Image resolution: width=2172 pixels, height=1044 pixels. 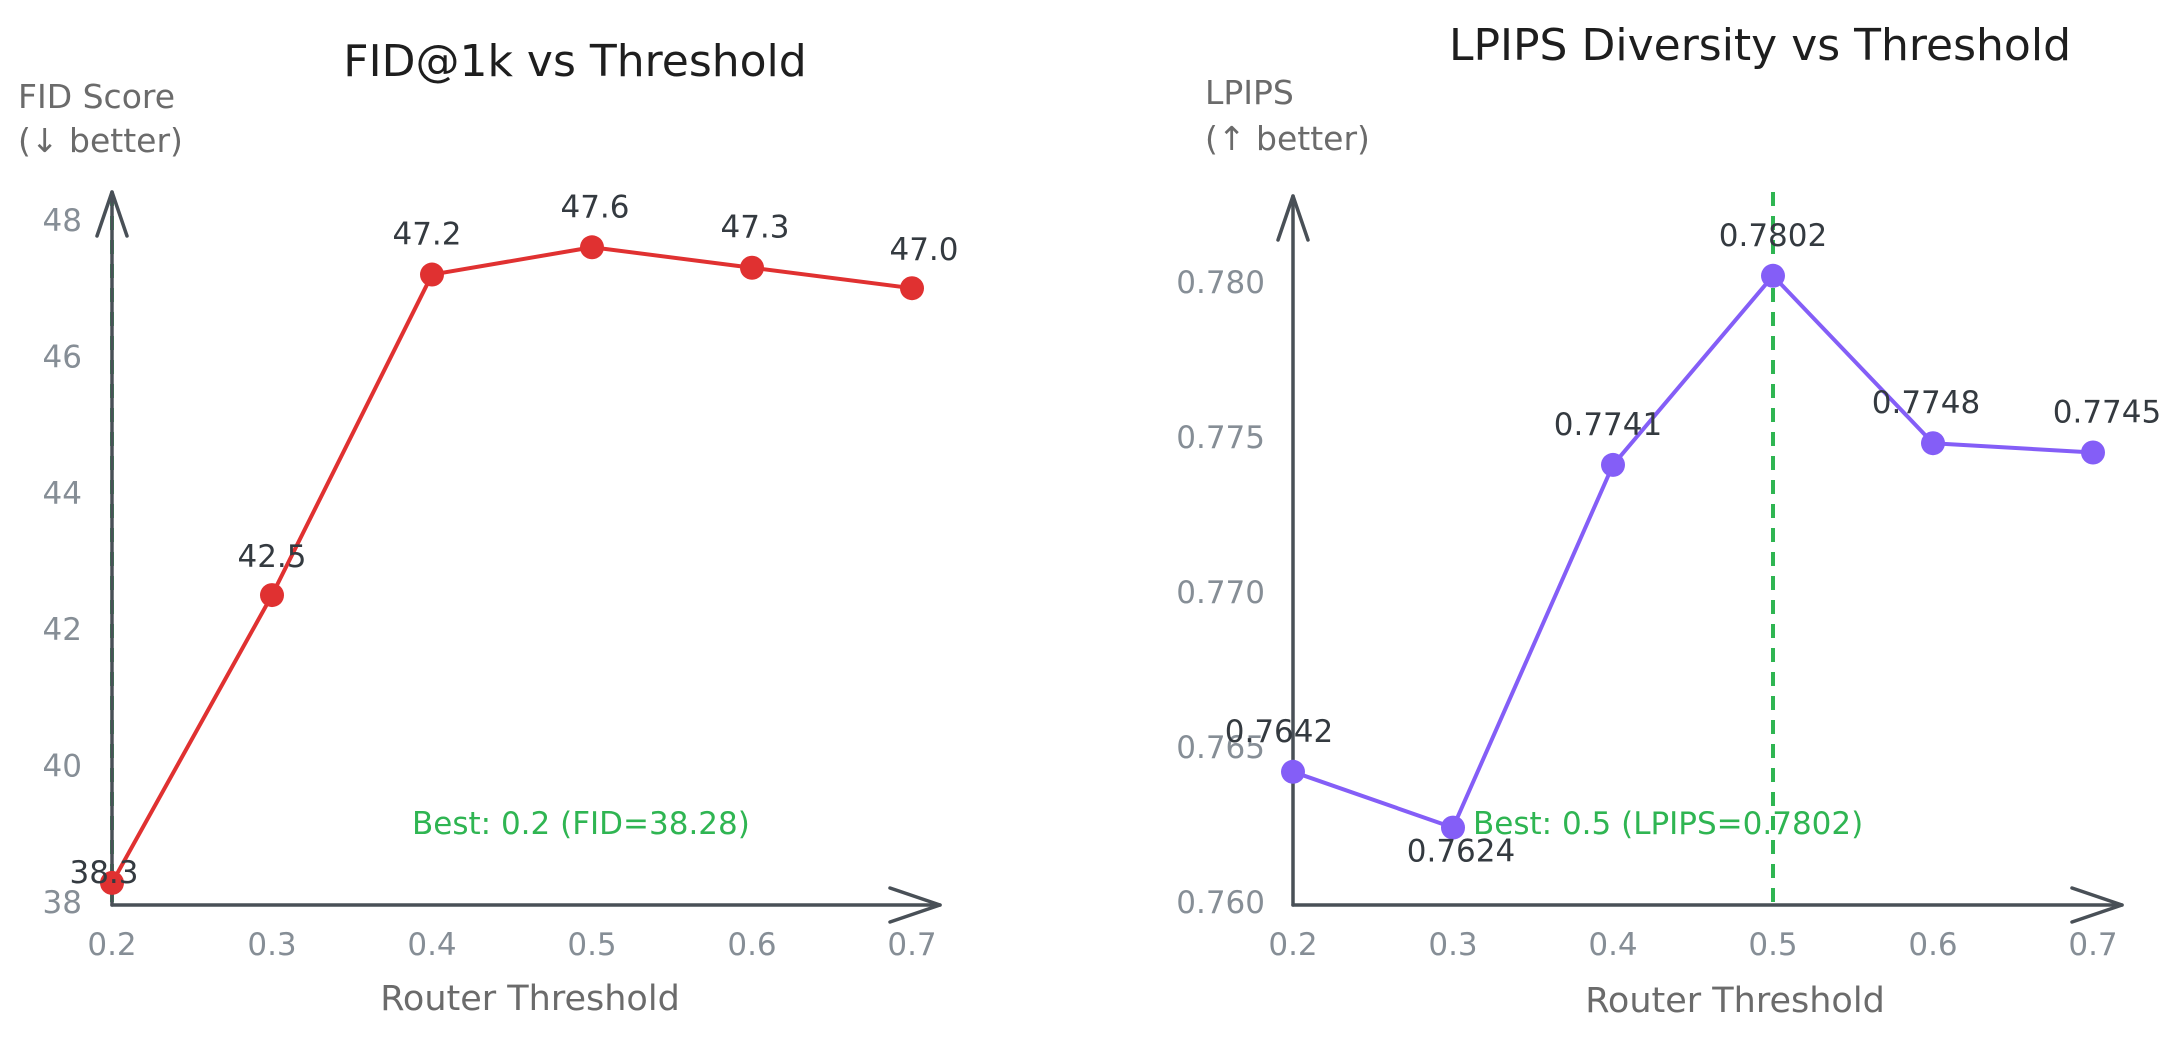 I want to click on lpips-x-tick-label: 0.6, so click(x=1932, y=945).